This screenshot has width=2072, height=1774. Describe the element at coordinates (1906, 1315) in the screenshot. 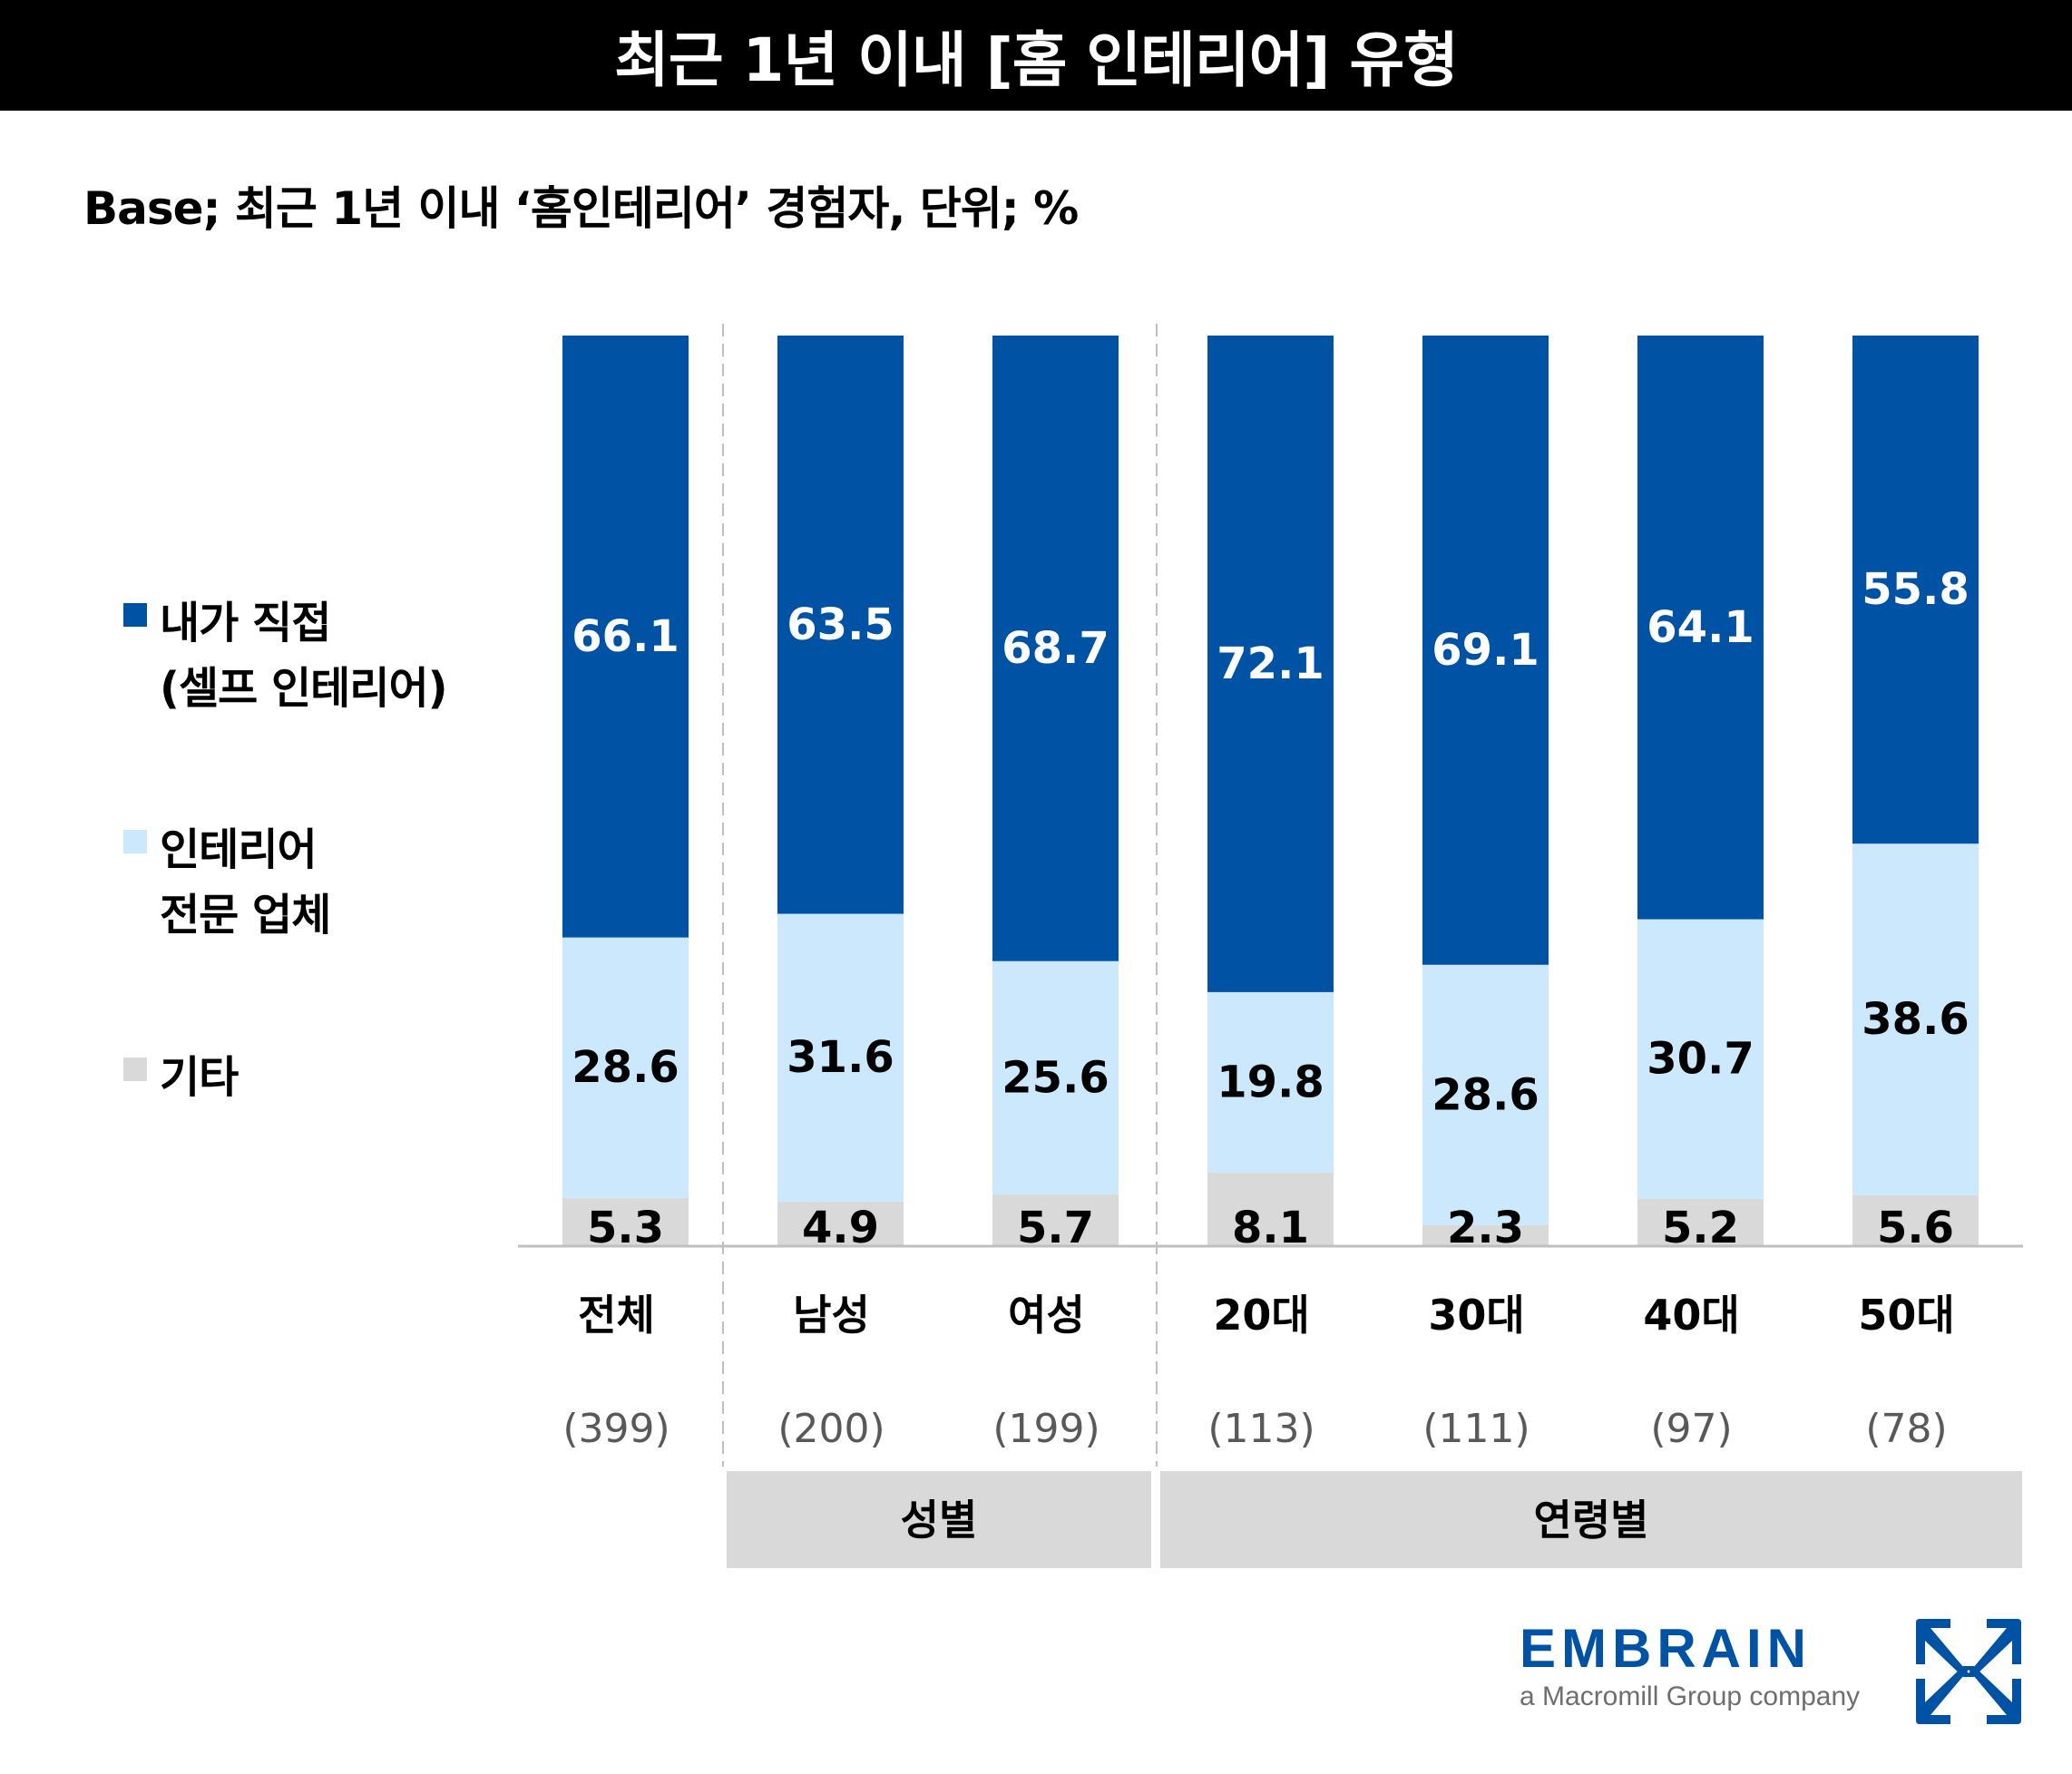

I see `x-tick-label-6: 50대` at that location.